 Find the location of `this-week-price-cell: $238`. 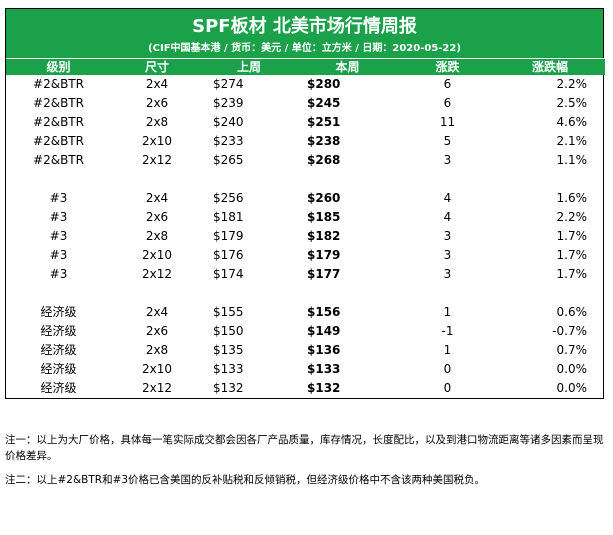

this-week-price-cell: $238 is located at coordinates (324, 141).